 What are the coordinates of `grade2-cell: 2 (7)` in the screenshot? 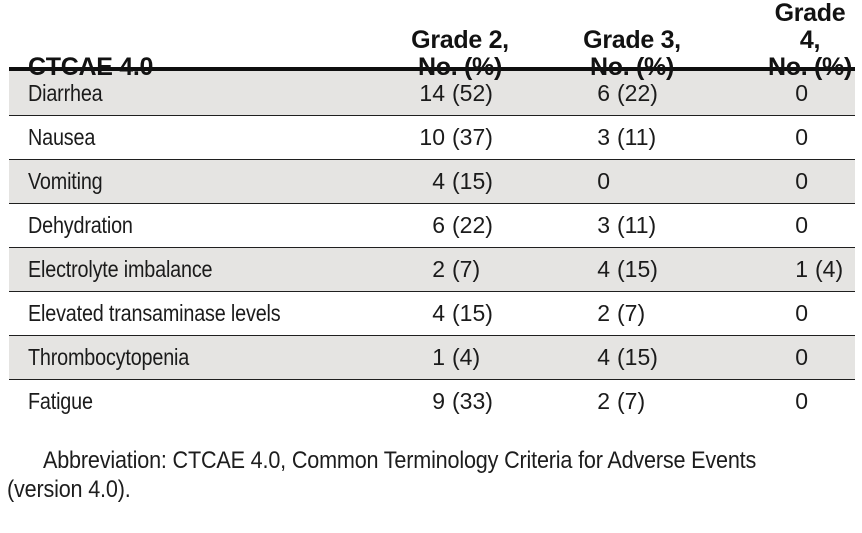 It's located at (460, 269).